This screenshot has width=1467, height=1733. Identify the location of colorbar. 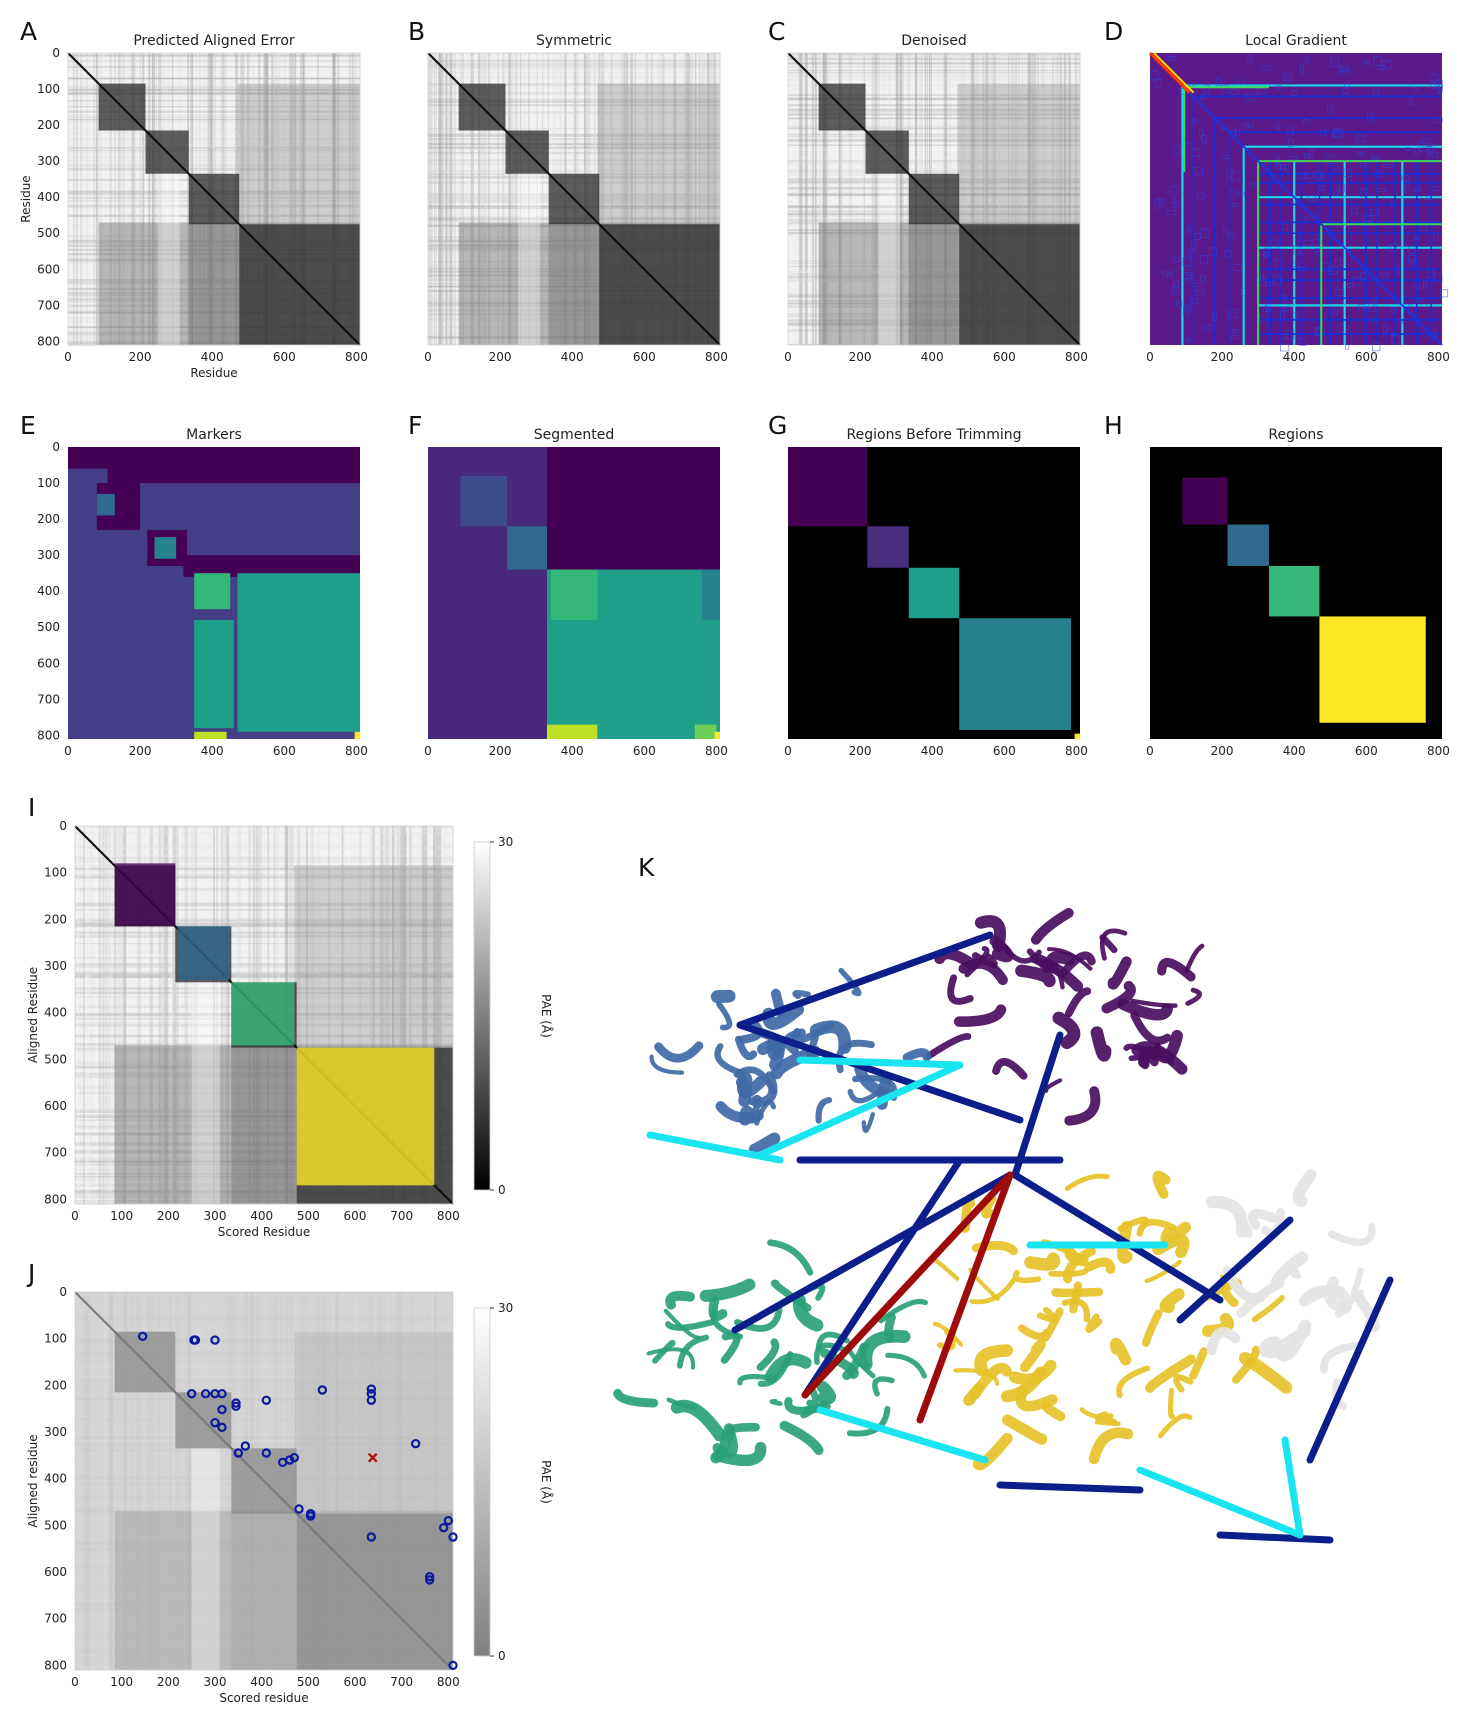
(482, 1482).